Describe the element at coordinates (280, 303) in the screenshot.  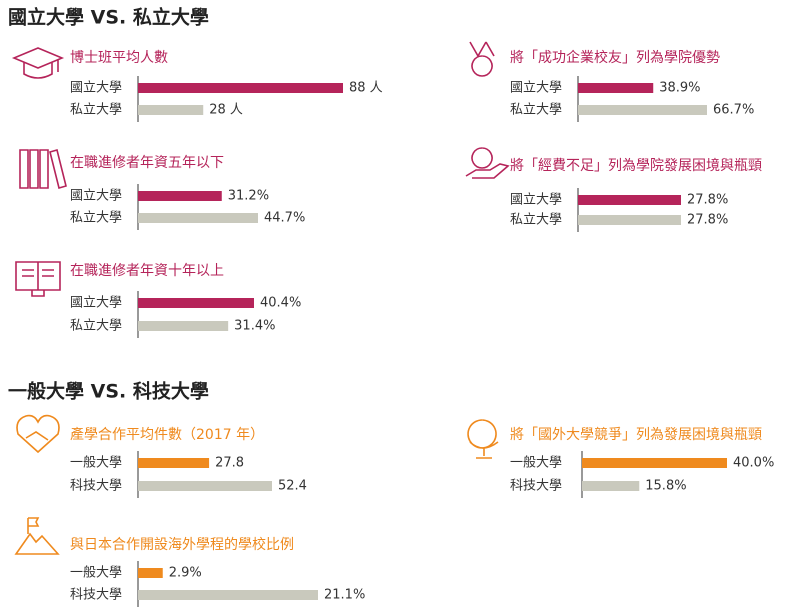
I see `value-label: 40.4%` at that location.